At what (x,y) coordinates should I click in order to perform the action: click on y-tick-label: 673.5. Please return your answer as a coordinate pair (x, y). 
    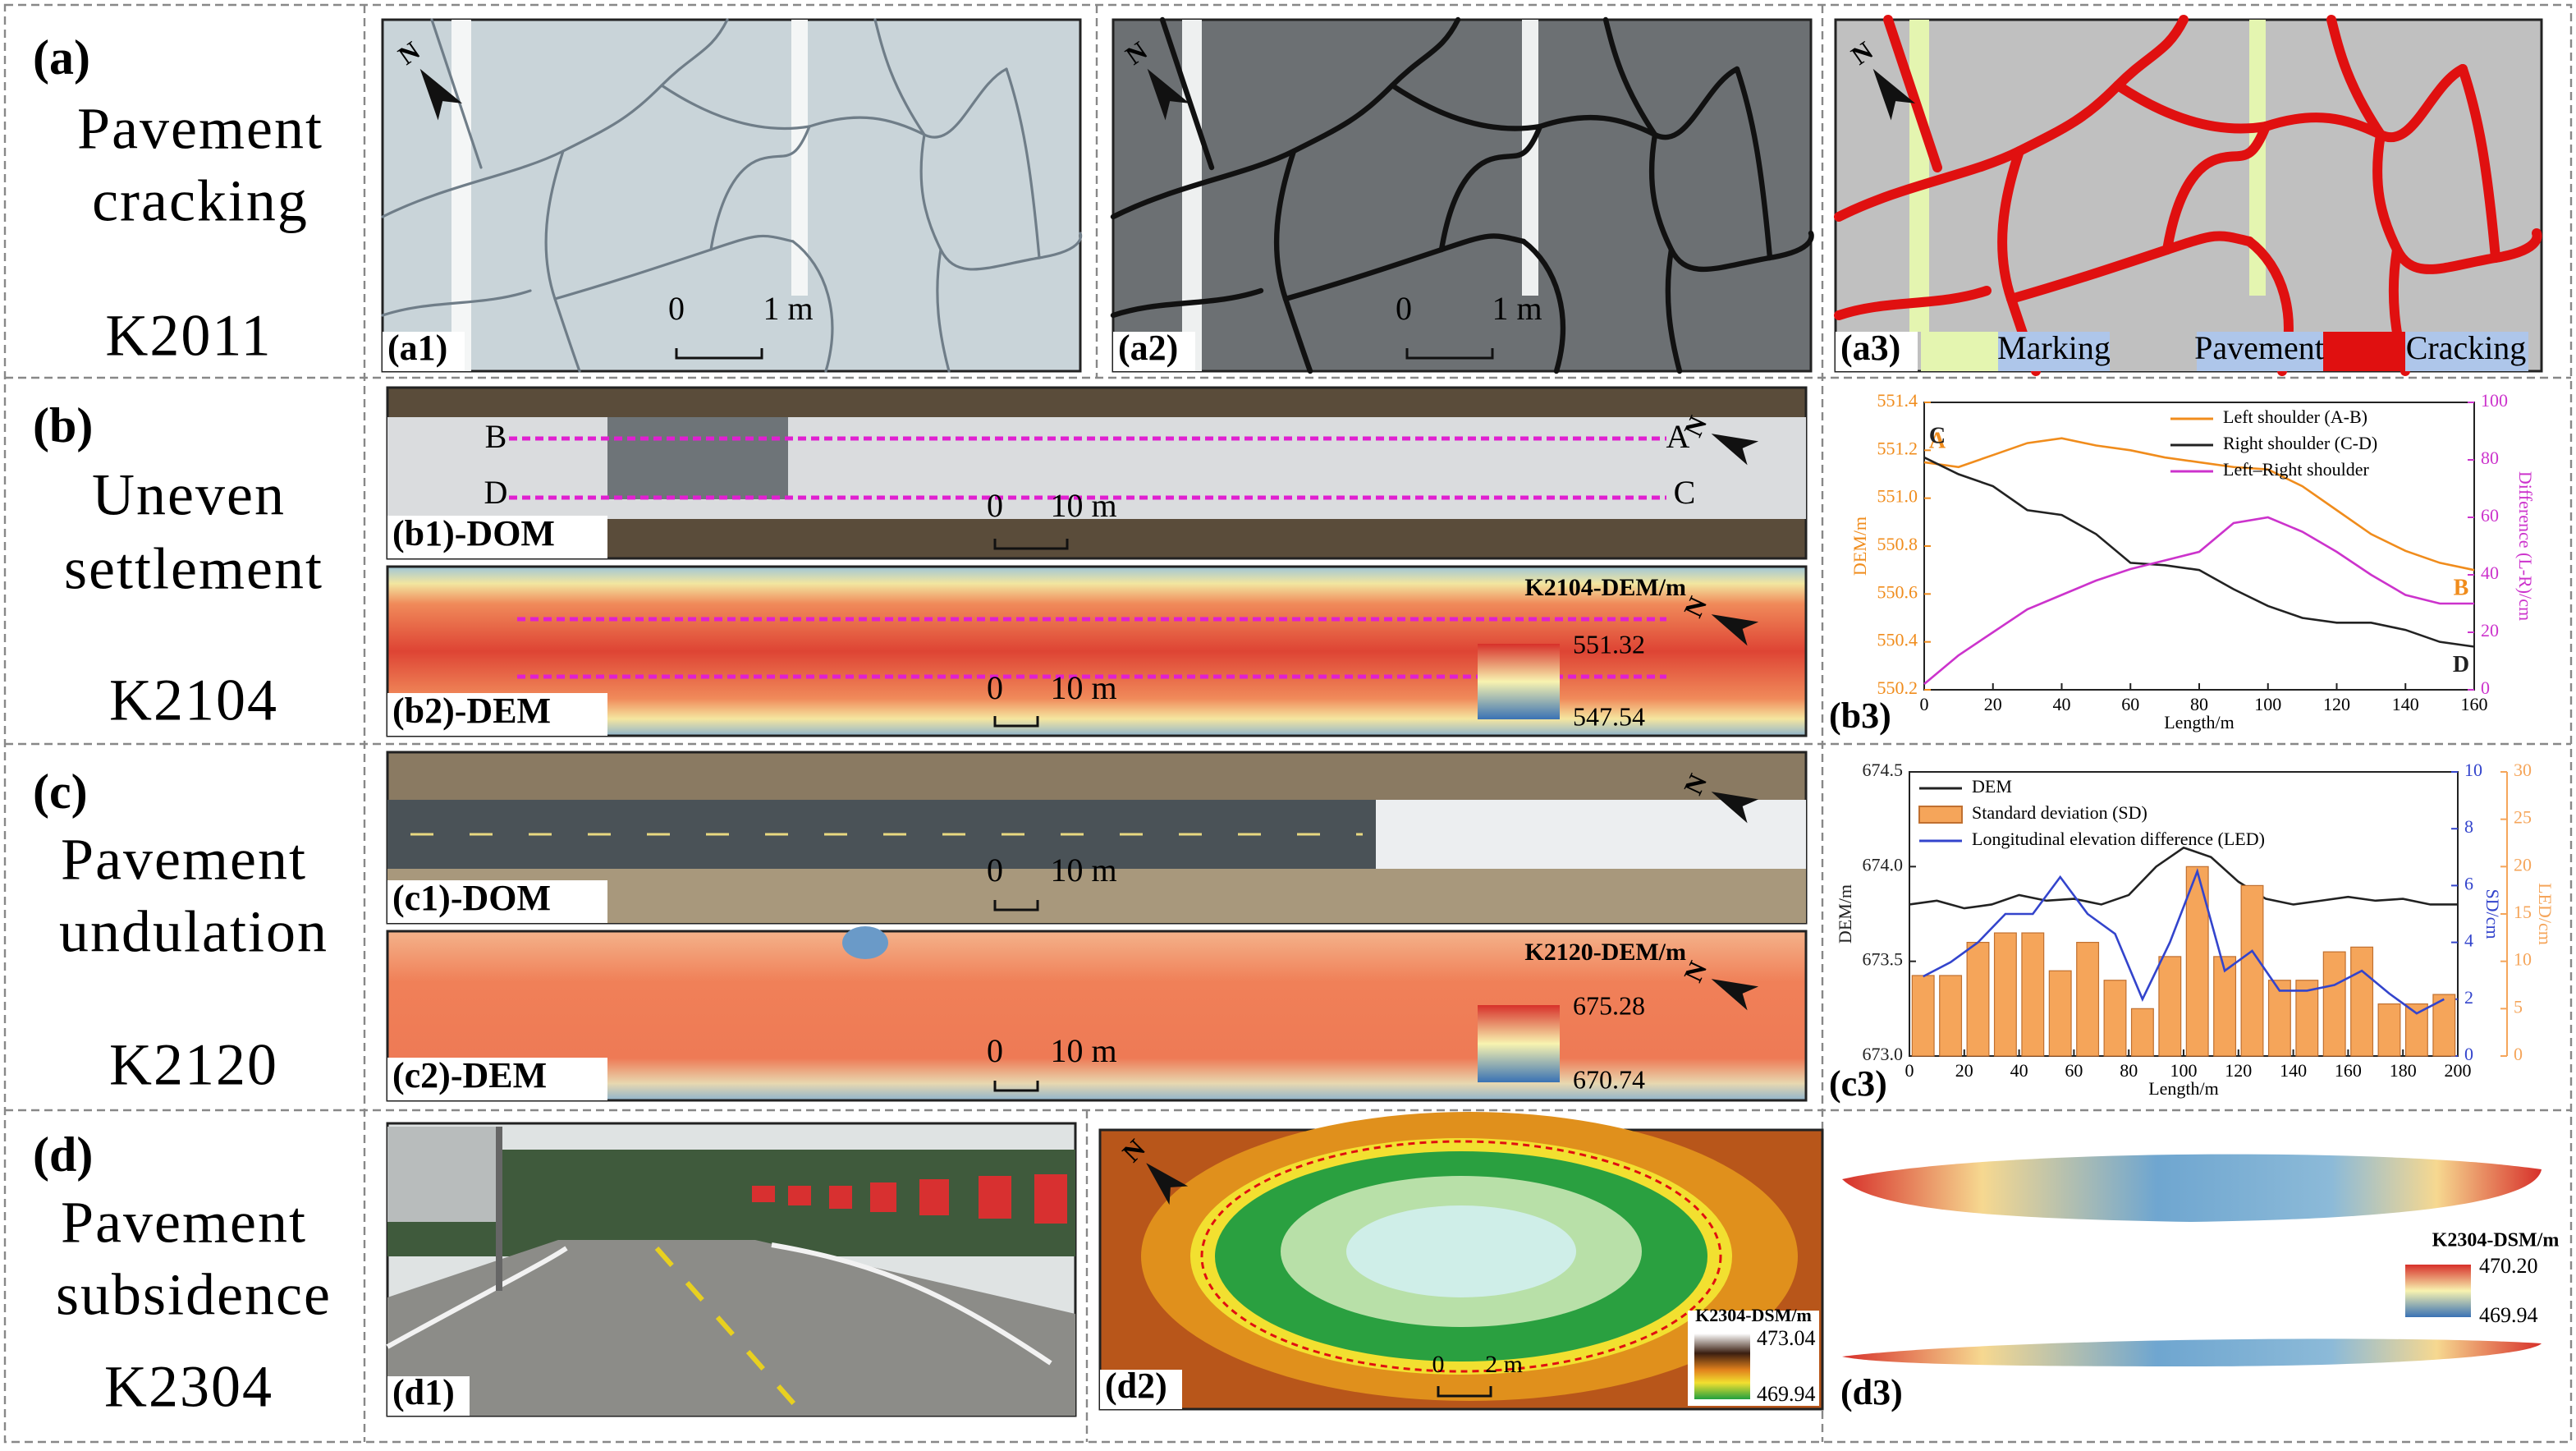
    Looking at the image, I should click on (1883, 959).